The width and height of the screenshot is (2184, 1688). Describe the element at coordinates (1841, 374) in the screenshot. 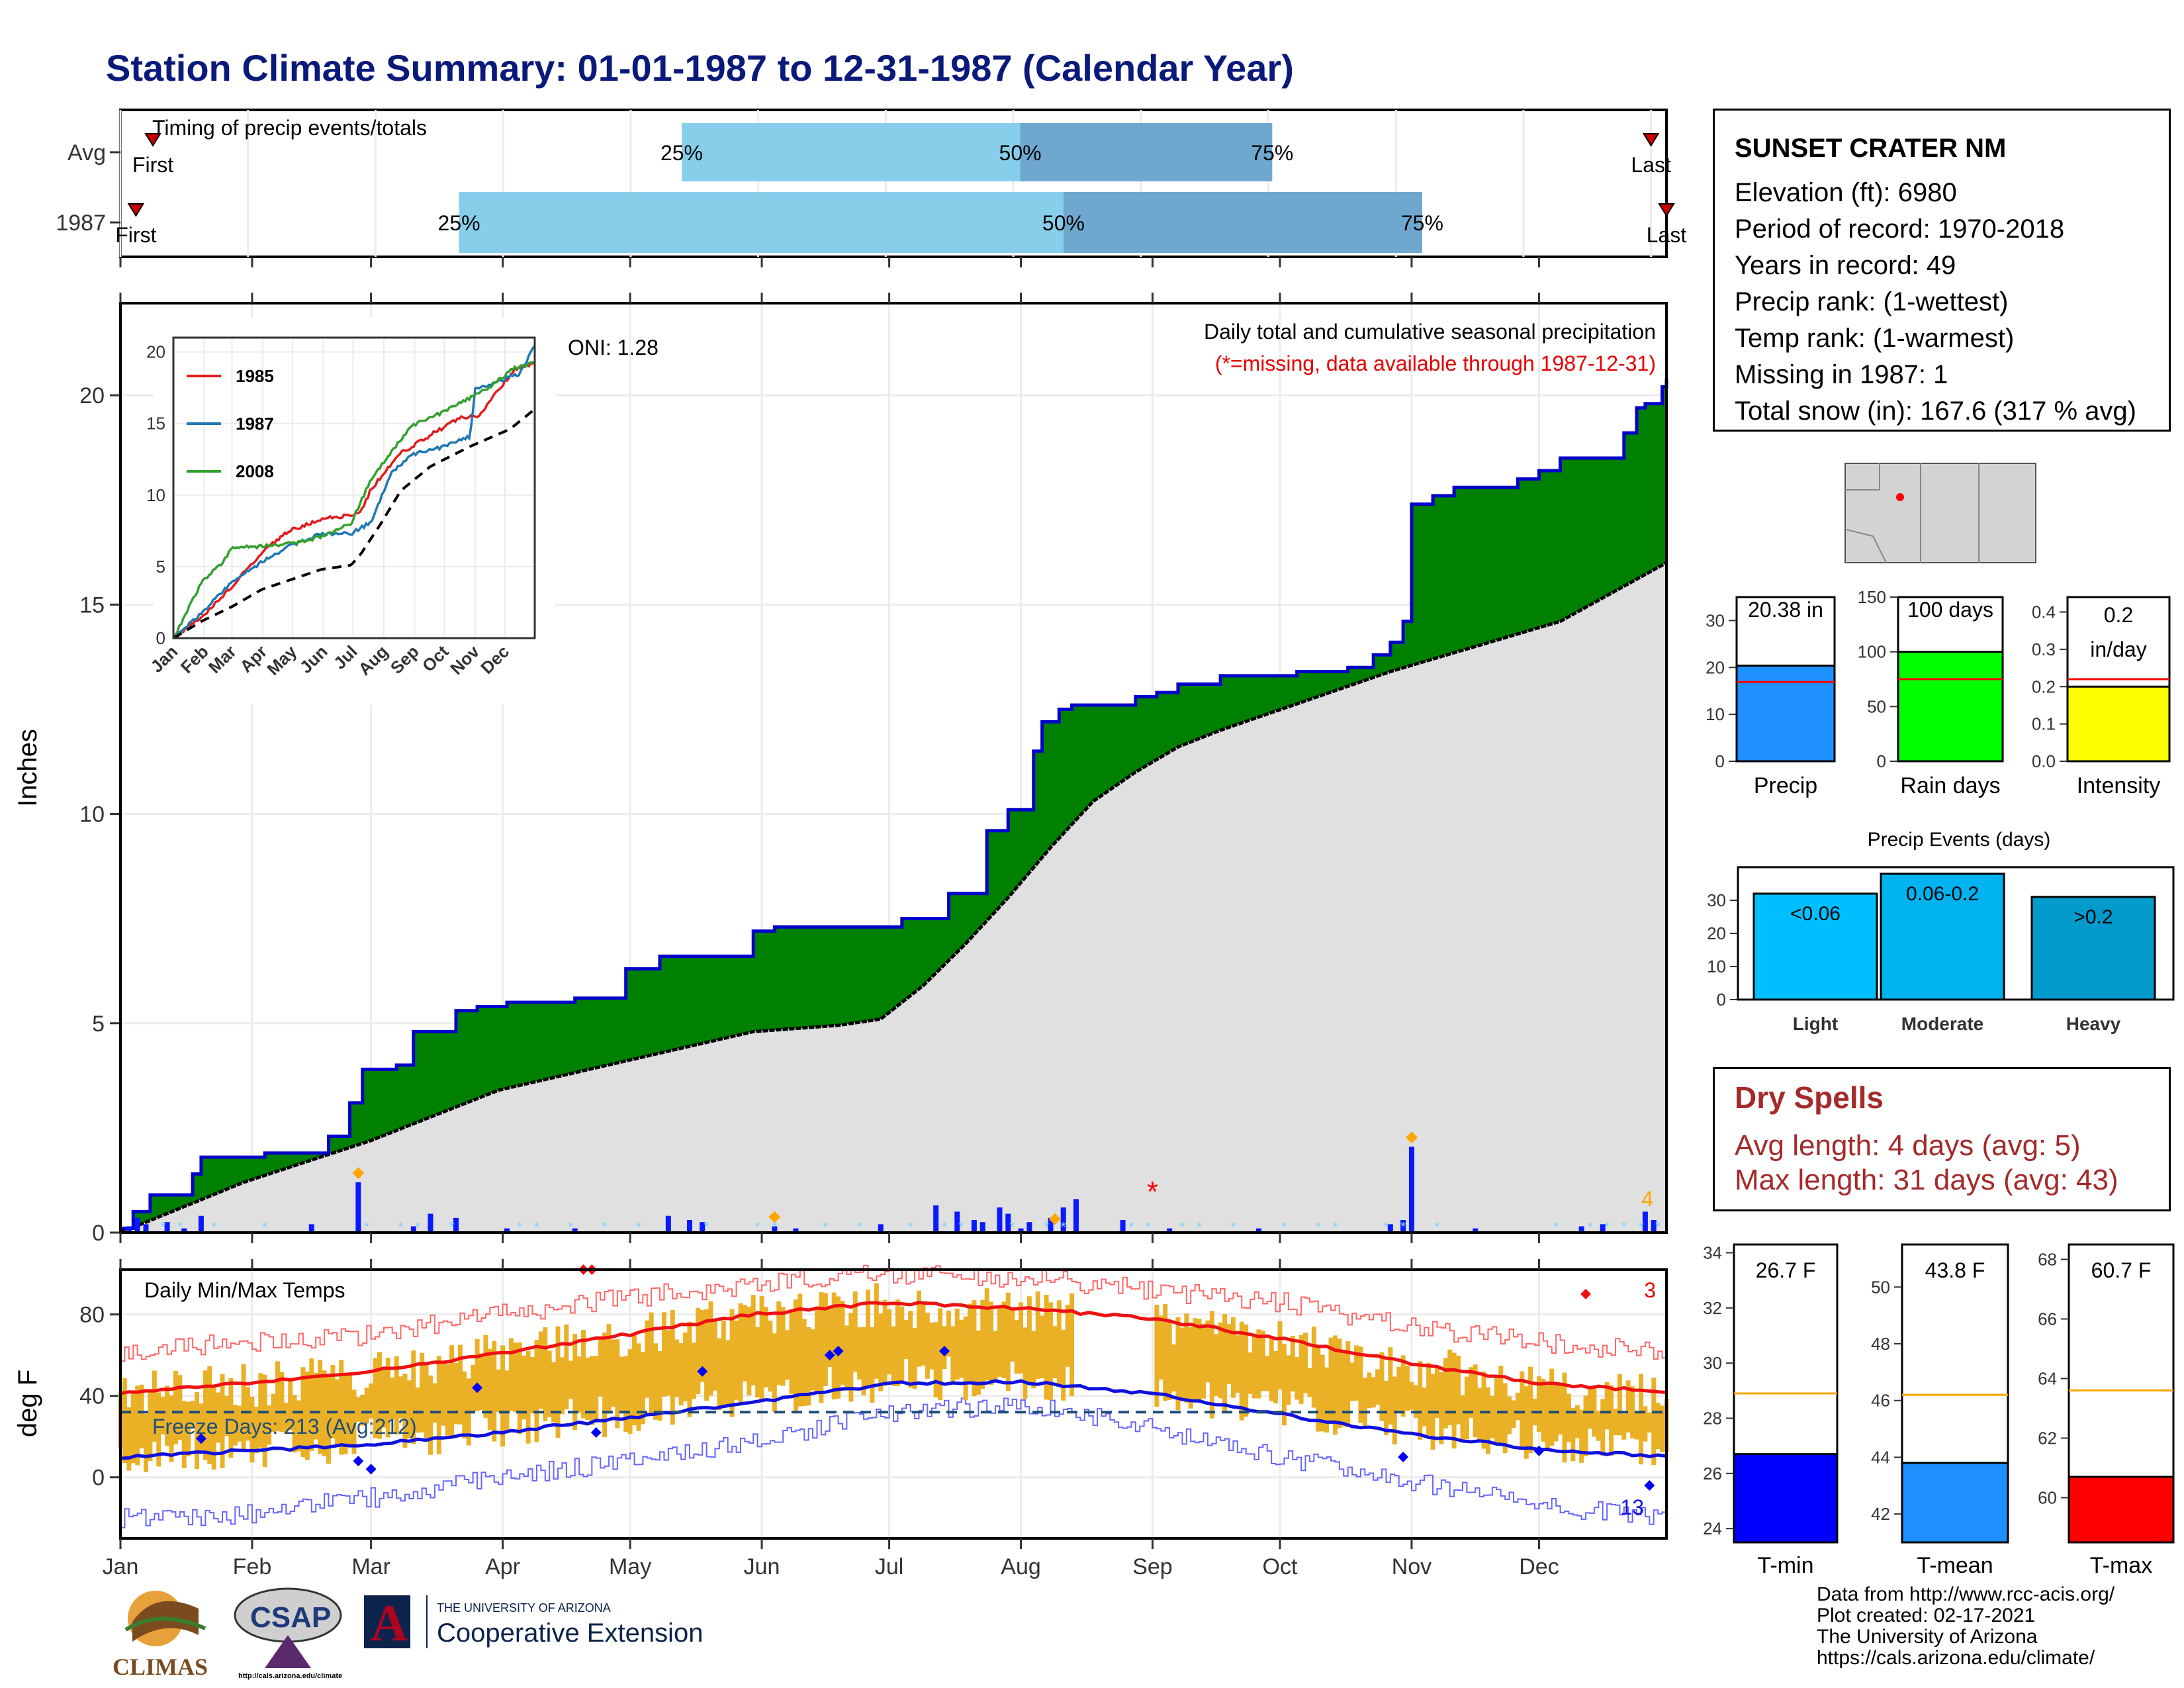

I see `station-missing: Missing in 1987: 1` at that location.